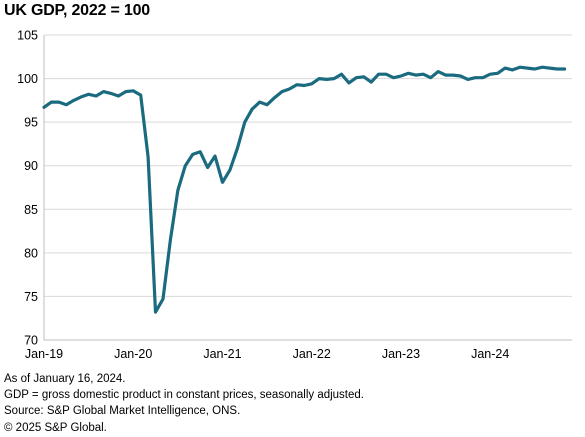 The width and height of the screenshot is (585, 437). What do you see at coordinates (55, 427) in the screenshot?
I see `copyright-note: © 2025 S&P Global.` at bounding box center [55, 427].